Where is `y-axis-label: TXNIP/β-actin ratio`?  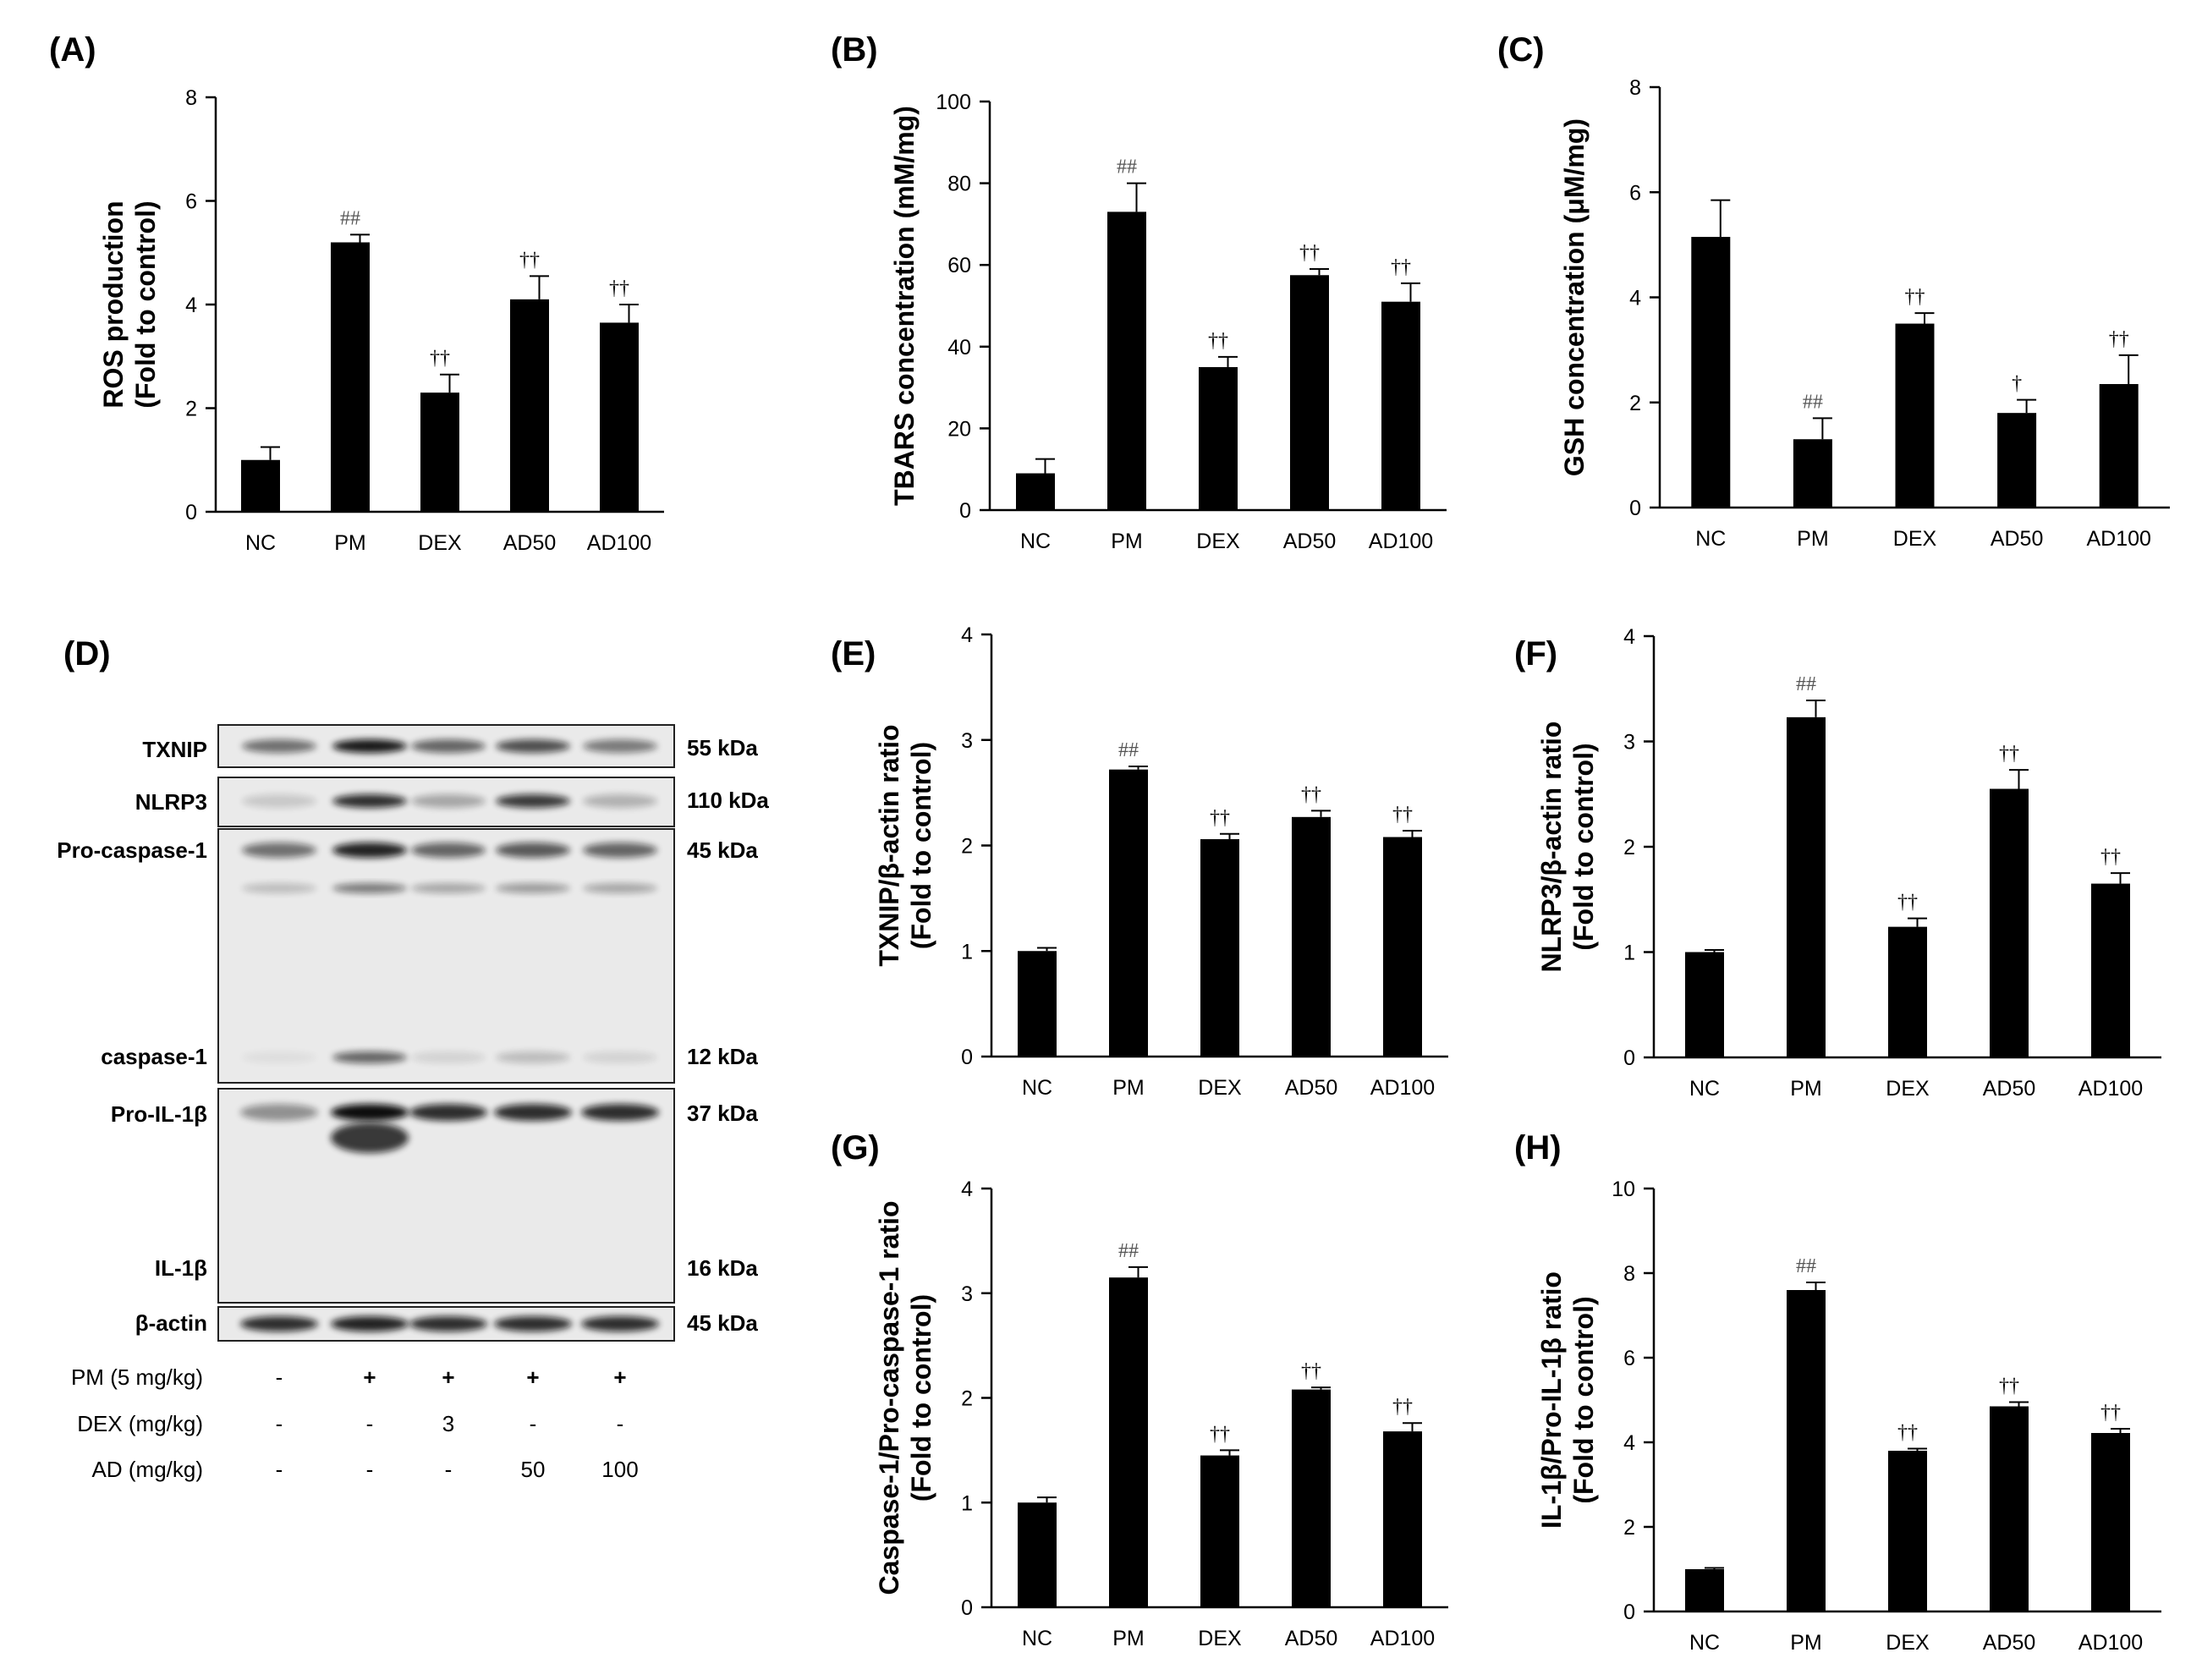 y-axis-label: TXNIP/β-actin ratio is located at coordinates (889, 845).